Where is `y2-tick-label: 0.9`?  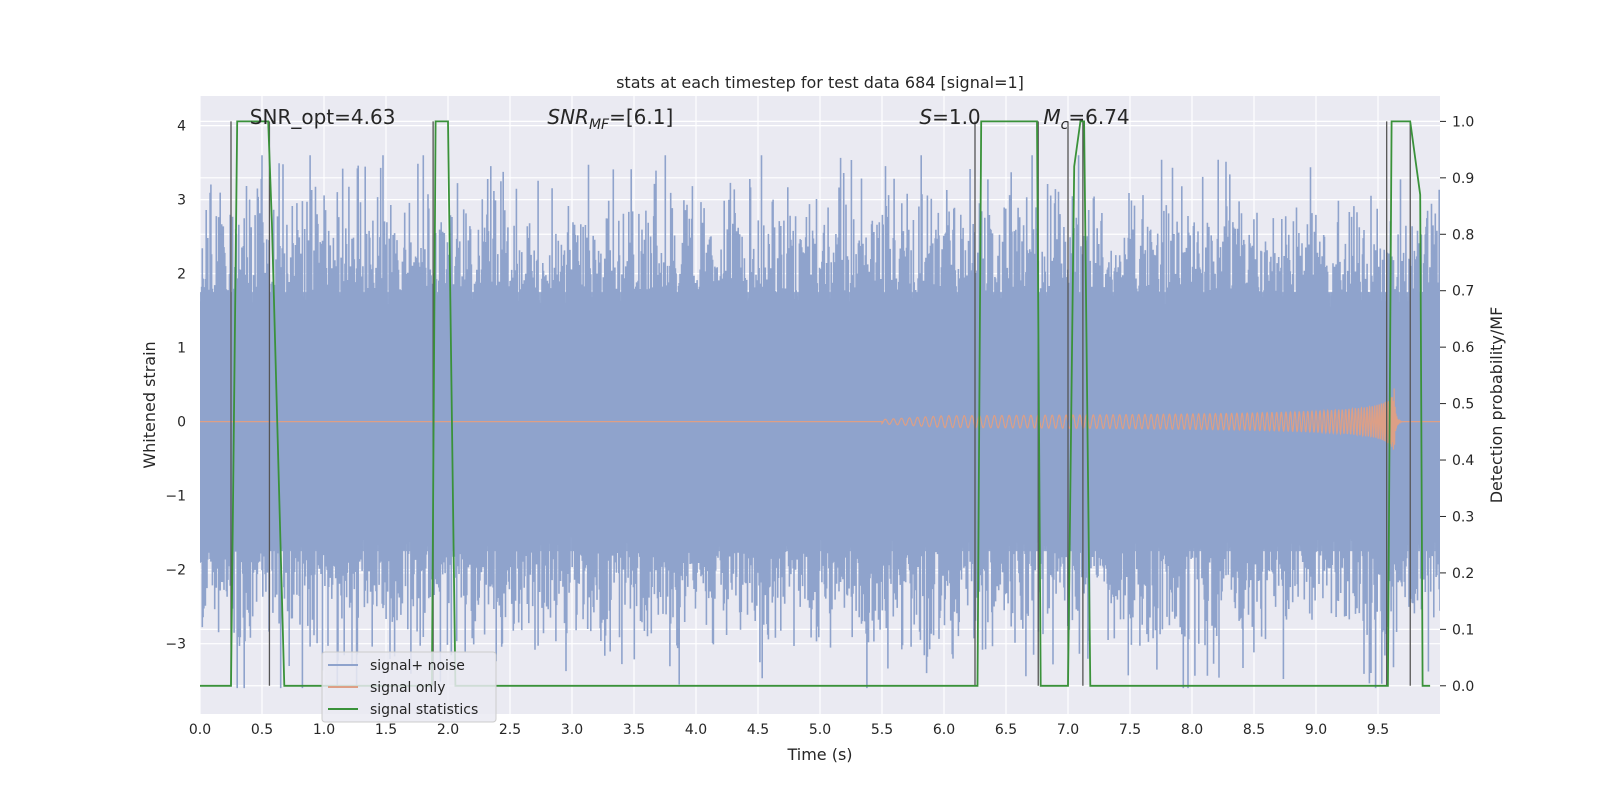
y2-tick-label: 0.9 is located at coordinates (1463, 179).